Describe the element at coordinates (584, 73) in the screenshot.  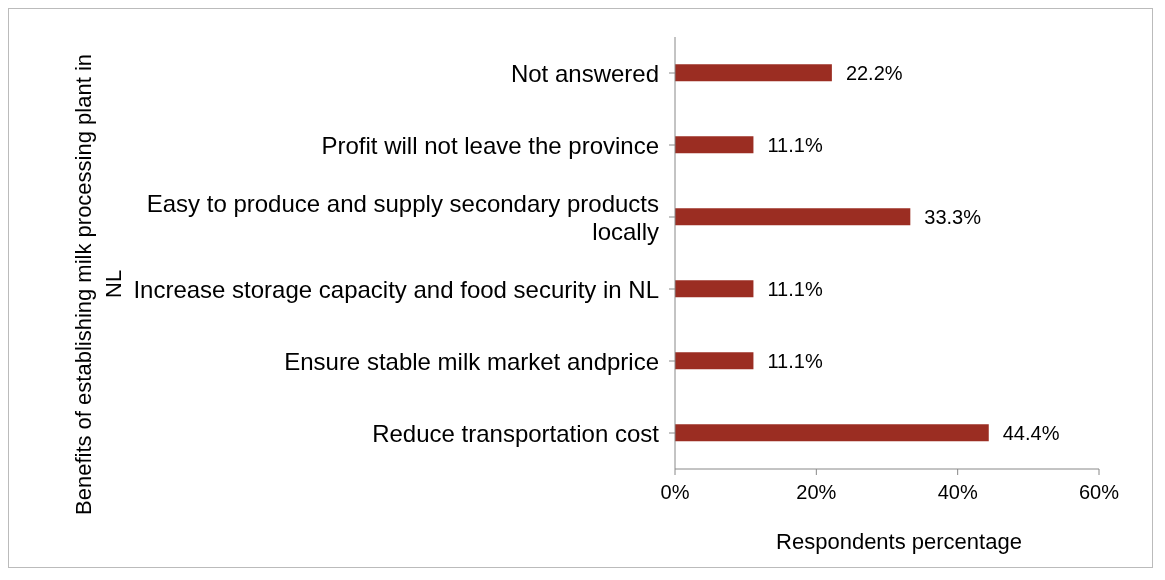
I see `y-tick-label: Not answered` at that location.